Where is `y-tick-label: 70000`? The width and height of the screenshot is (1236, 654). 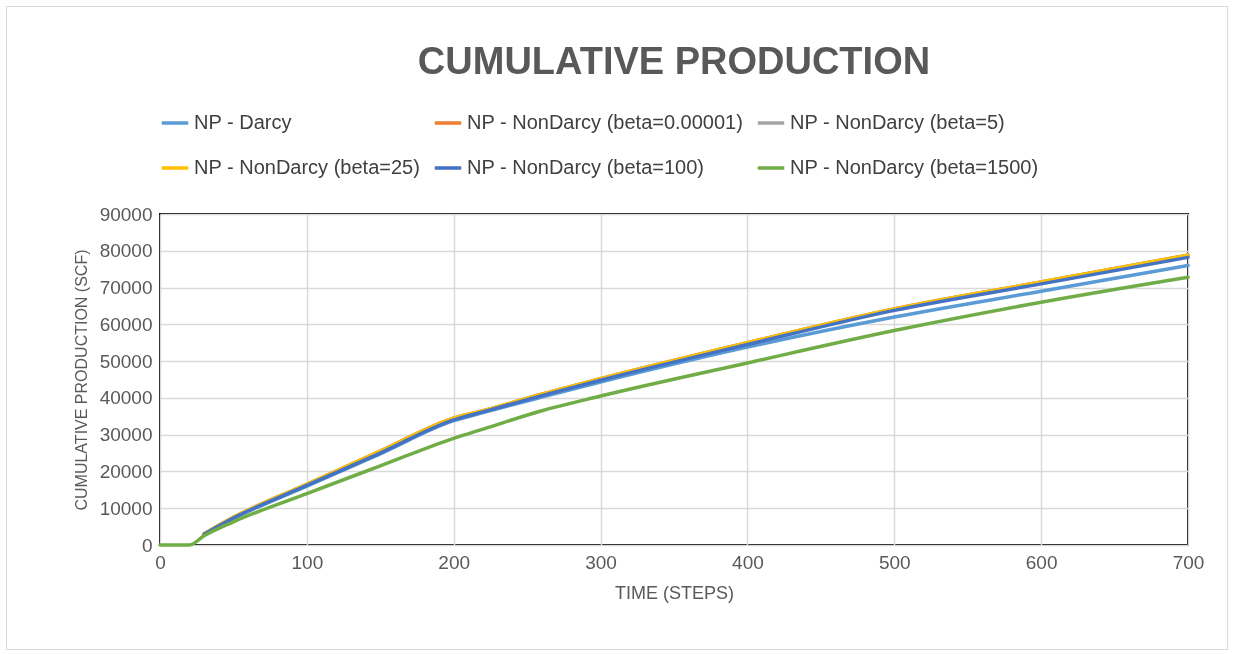 y-tick-label: 70000 is located at coordinates (126, 288).